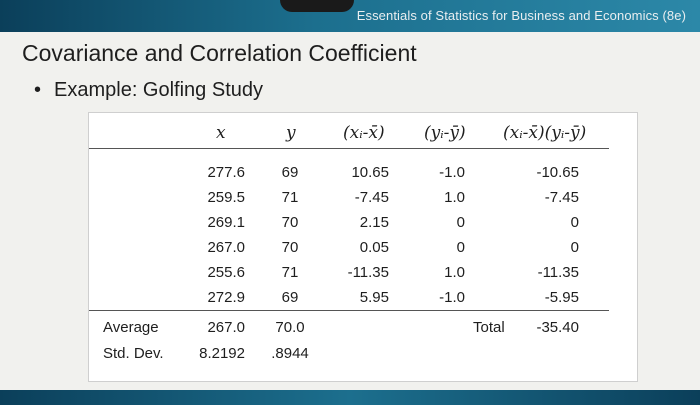  Describe the element at coordinates (226, 222) in the screenshot. I see `cell-x: 269.1` at that location.